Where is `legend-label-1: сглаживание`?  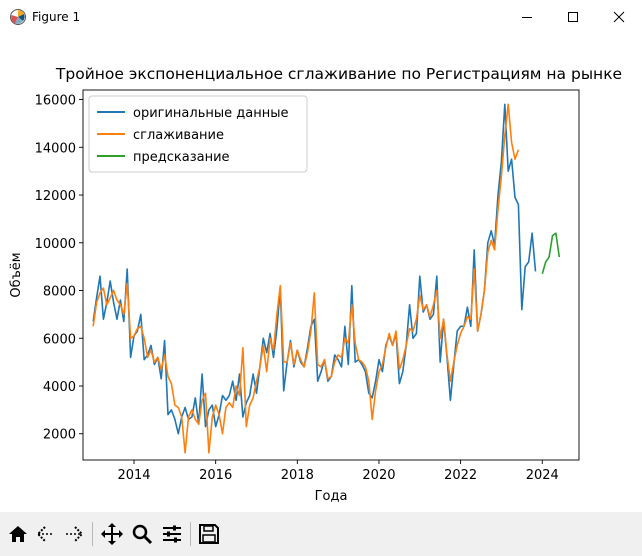 legend-label-1: сглаживание is located at coordinates (178, 135).